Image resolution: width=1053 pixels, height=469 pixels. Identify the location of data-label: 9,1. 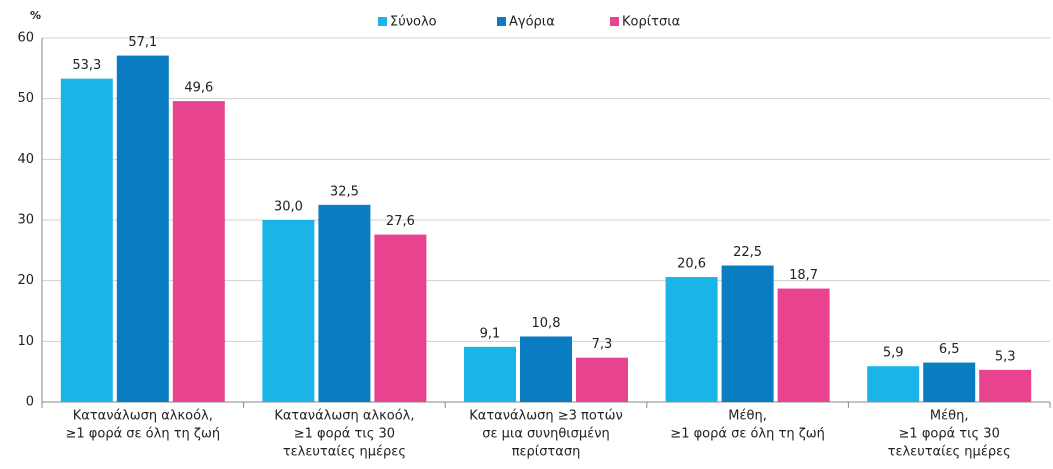
(490, 333).